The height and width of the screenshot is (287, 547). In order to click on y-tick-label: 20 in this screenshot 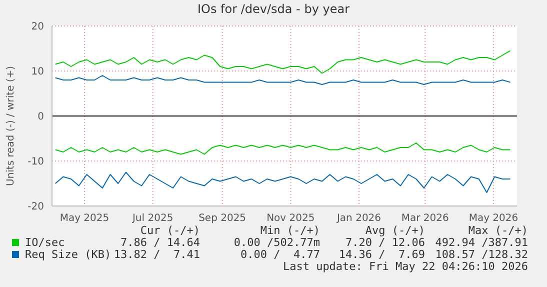, I will do `click(37, 27)`.